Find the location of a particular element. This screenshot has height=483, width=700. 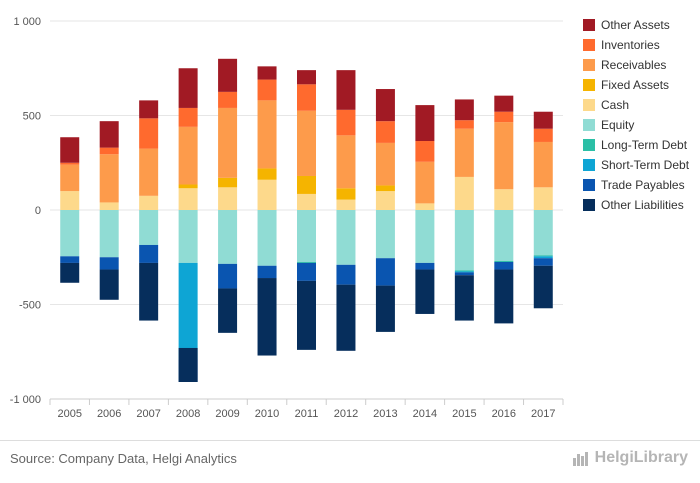

bar-segment-cash-2016 is located at coordinates (504, 199).